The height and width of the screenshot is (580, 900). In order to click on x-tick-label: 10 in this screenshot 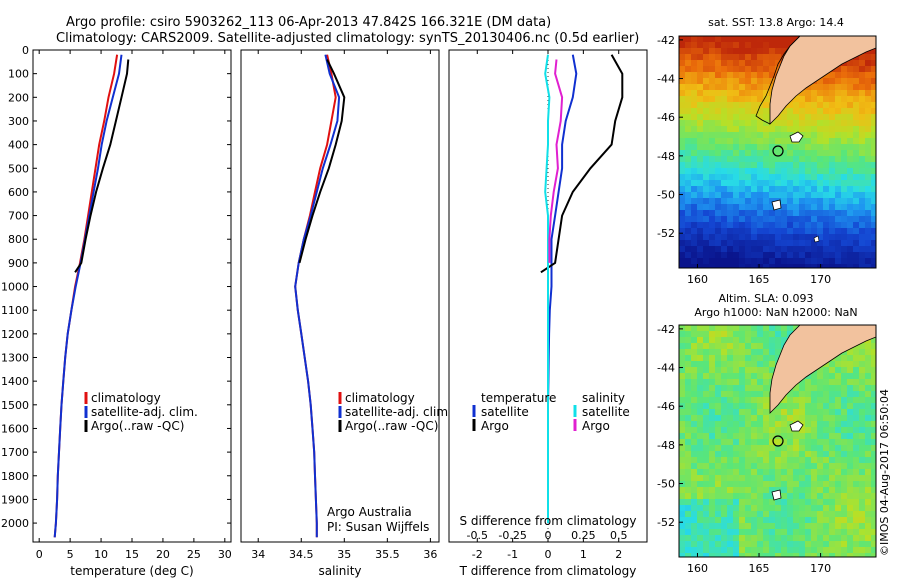, I will do `click(101, 554)`.